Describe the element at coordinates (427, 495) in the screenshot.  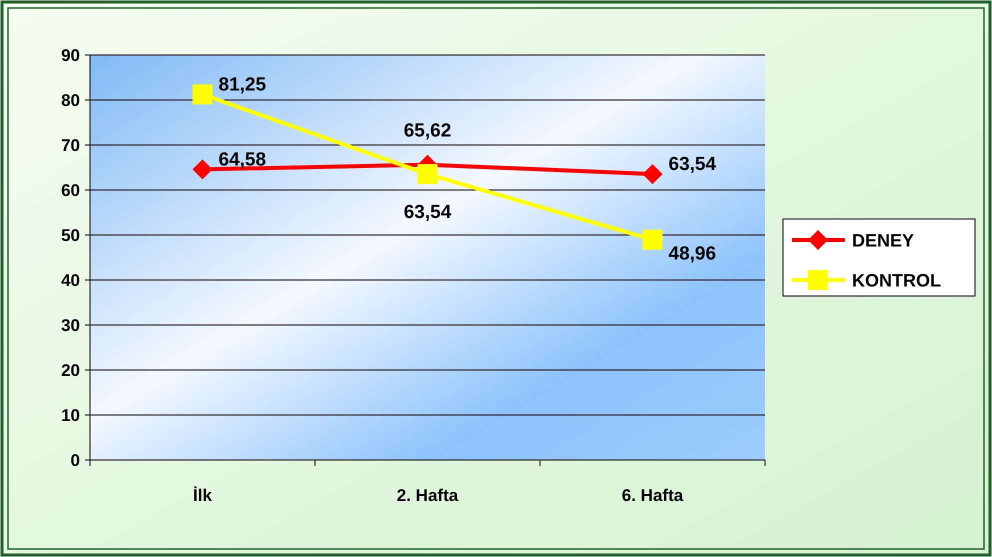
I see `x-tick-label: 2. Hafta` at that location.